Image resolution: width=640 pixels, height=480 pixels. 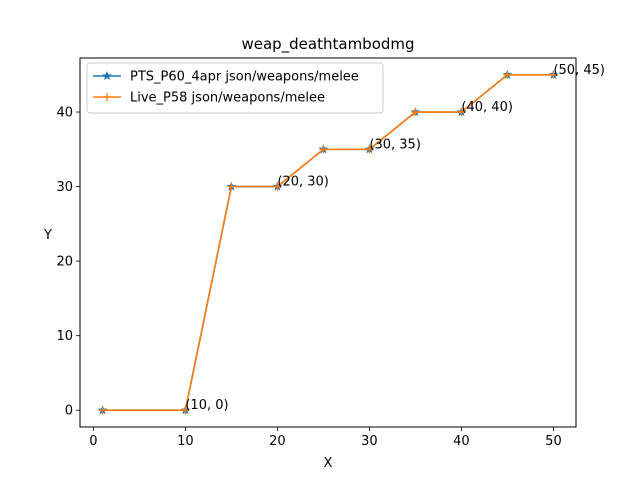 I want to click on x-tick-label: 0, so click(x=93, y=441).